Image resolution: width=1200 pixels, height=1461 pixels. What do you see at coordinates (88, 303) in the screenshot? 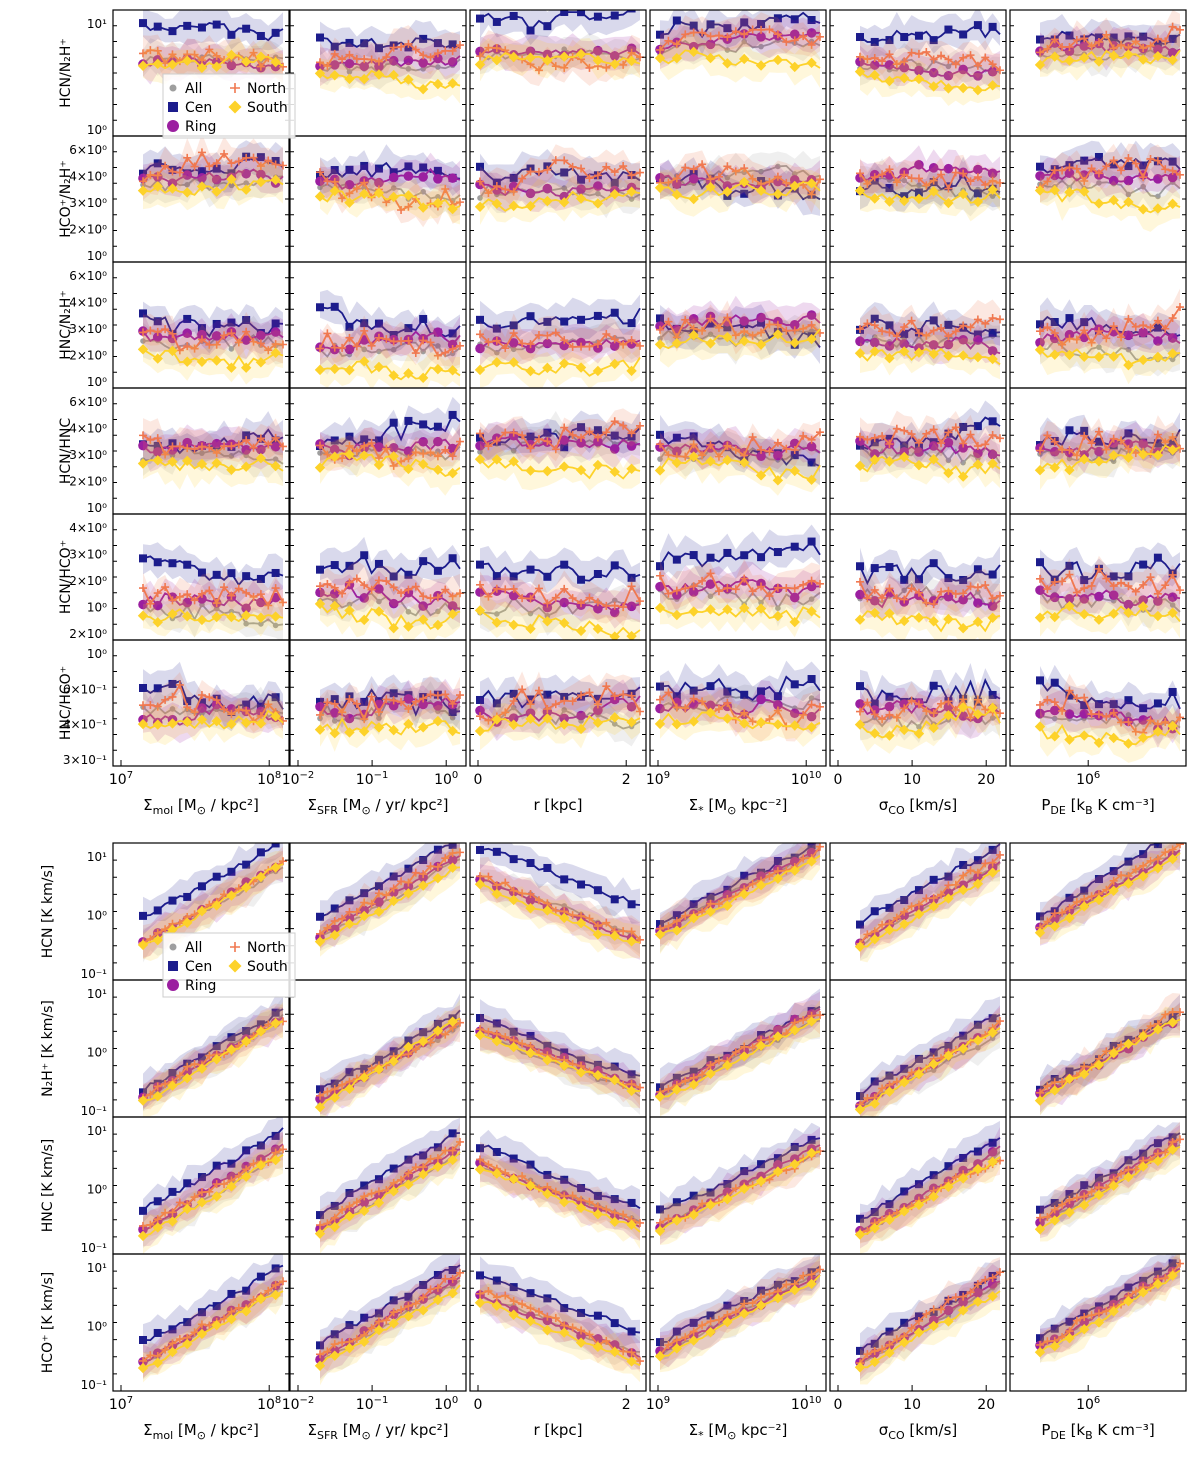
I see `y-tick-label: 4×10⁰` at bounding box center [88, 303].